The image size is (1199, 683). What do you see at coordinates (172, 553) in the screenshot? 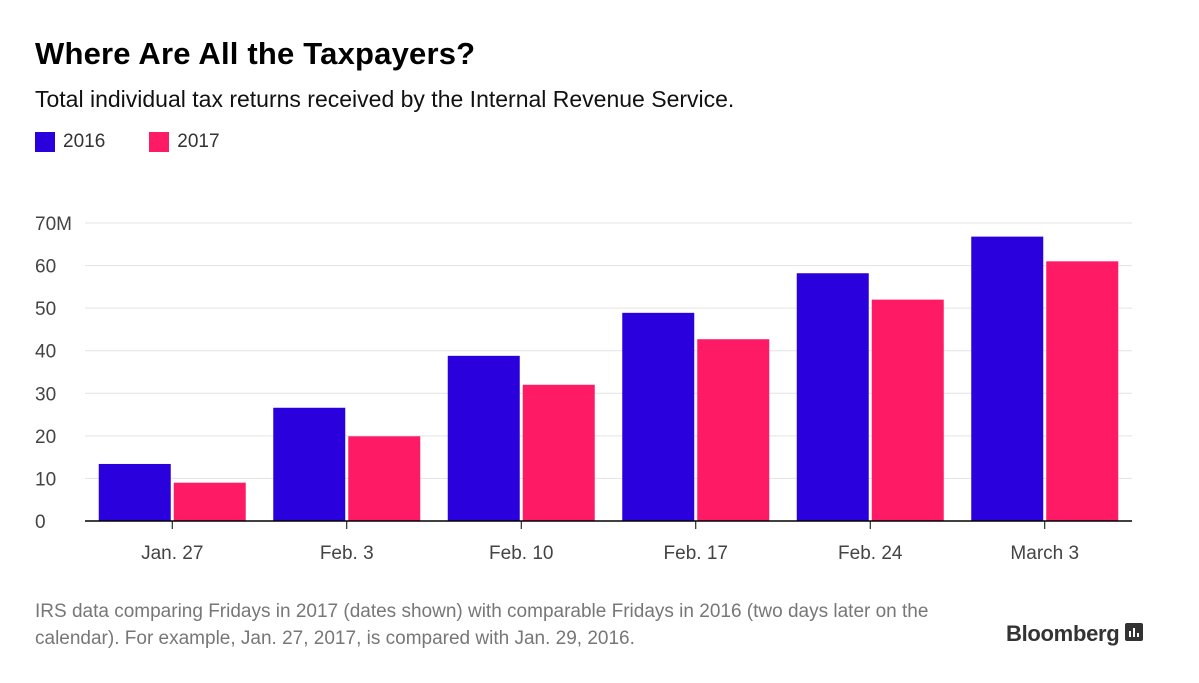
I see `x-tick-label: Jan. 27` at bounding box center [172, 553].